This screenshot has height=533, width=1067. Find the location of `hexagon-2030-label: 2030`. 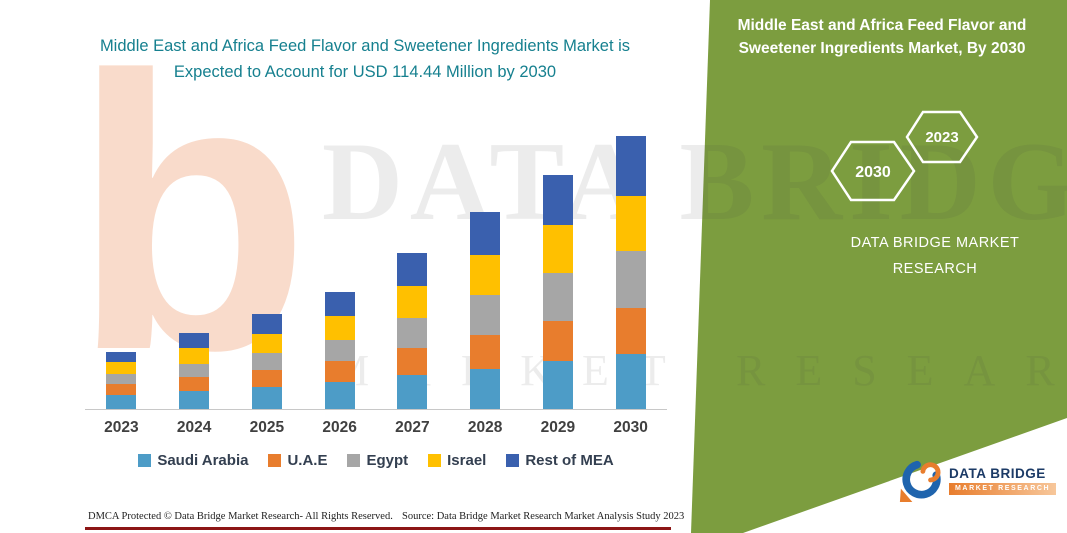

hexagon-2030-label: 2030 is located at coordinates (873, 172).